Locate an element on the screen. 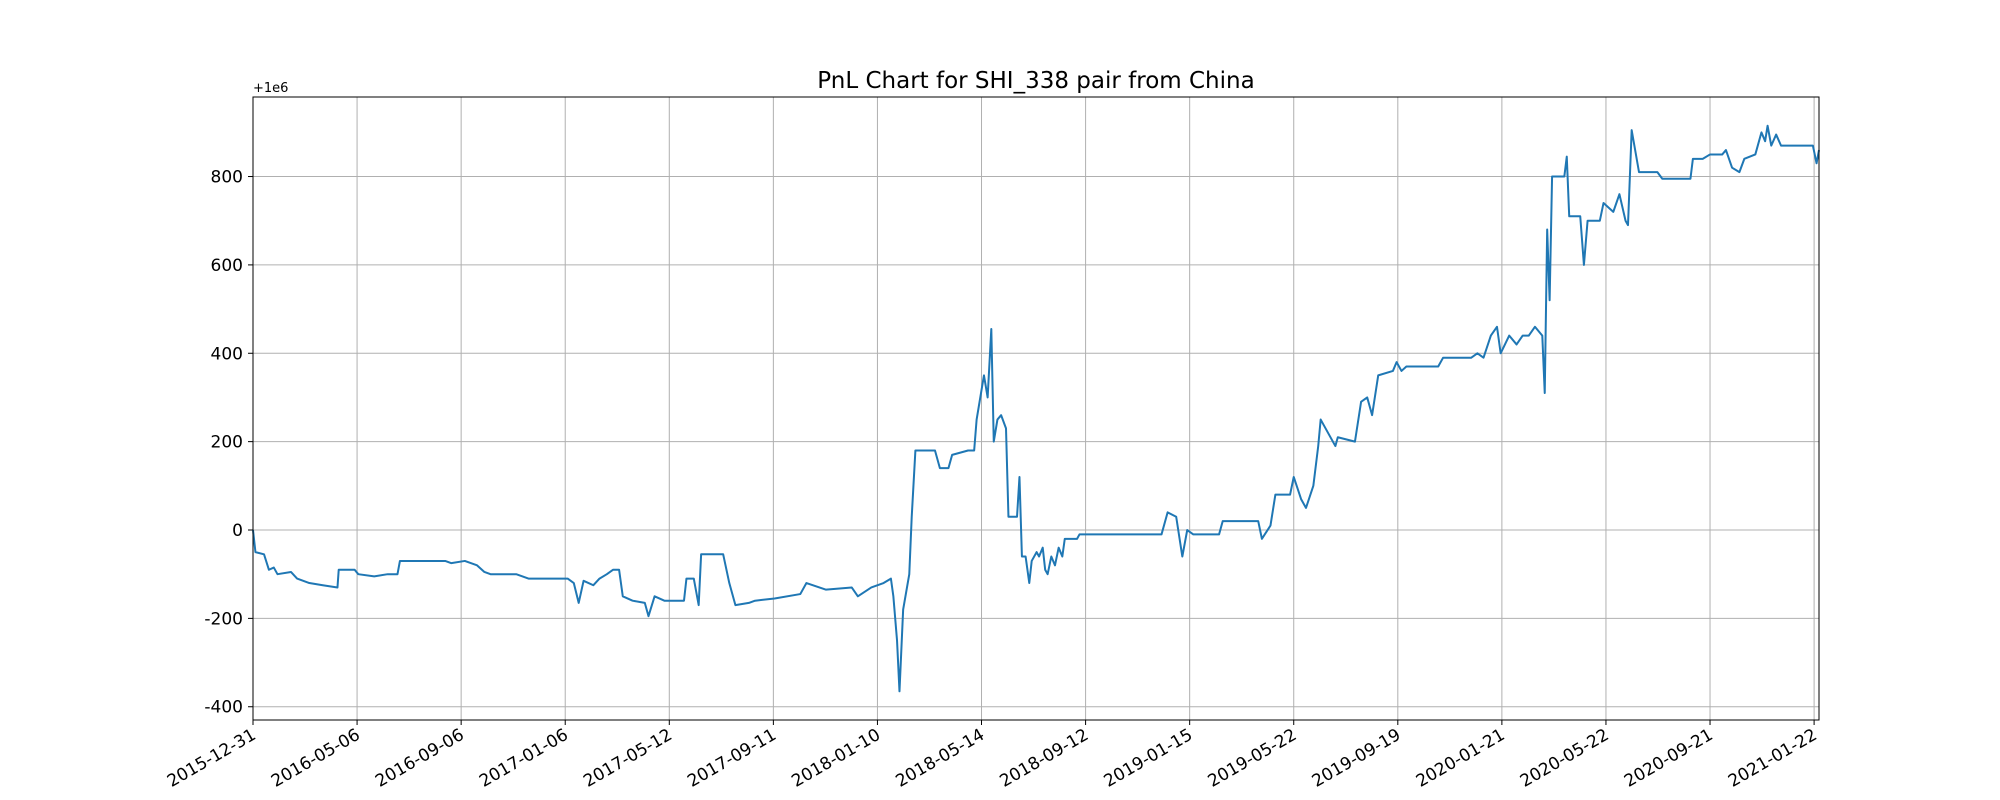 The height and width of the screenshot is (800, 2000). y-tick-label: -200 is located at coordinates (223, 619).